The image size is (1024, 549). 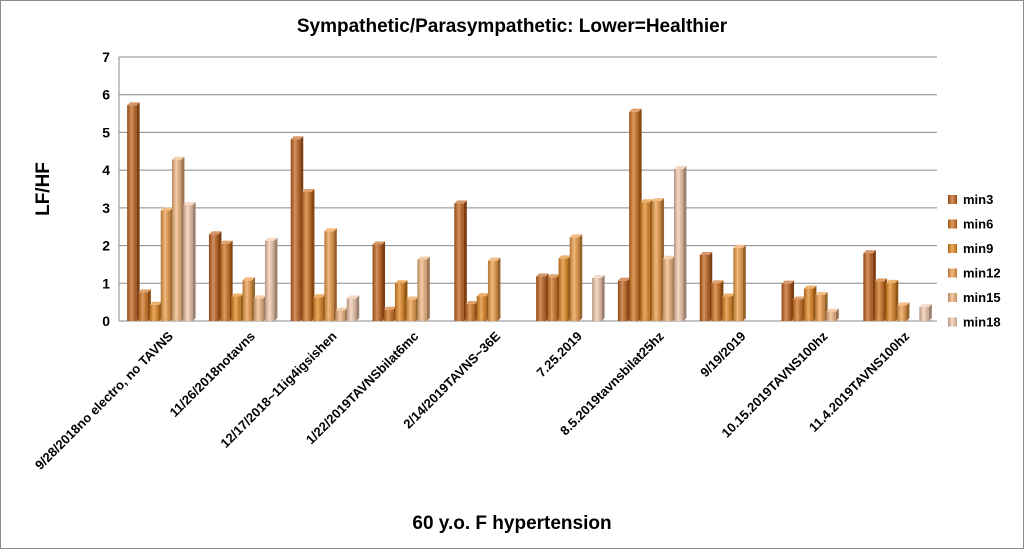 I want to click on y-tick-label: 4, so click(x=106, y=170).